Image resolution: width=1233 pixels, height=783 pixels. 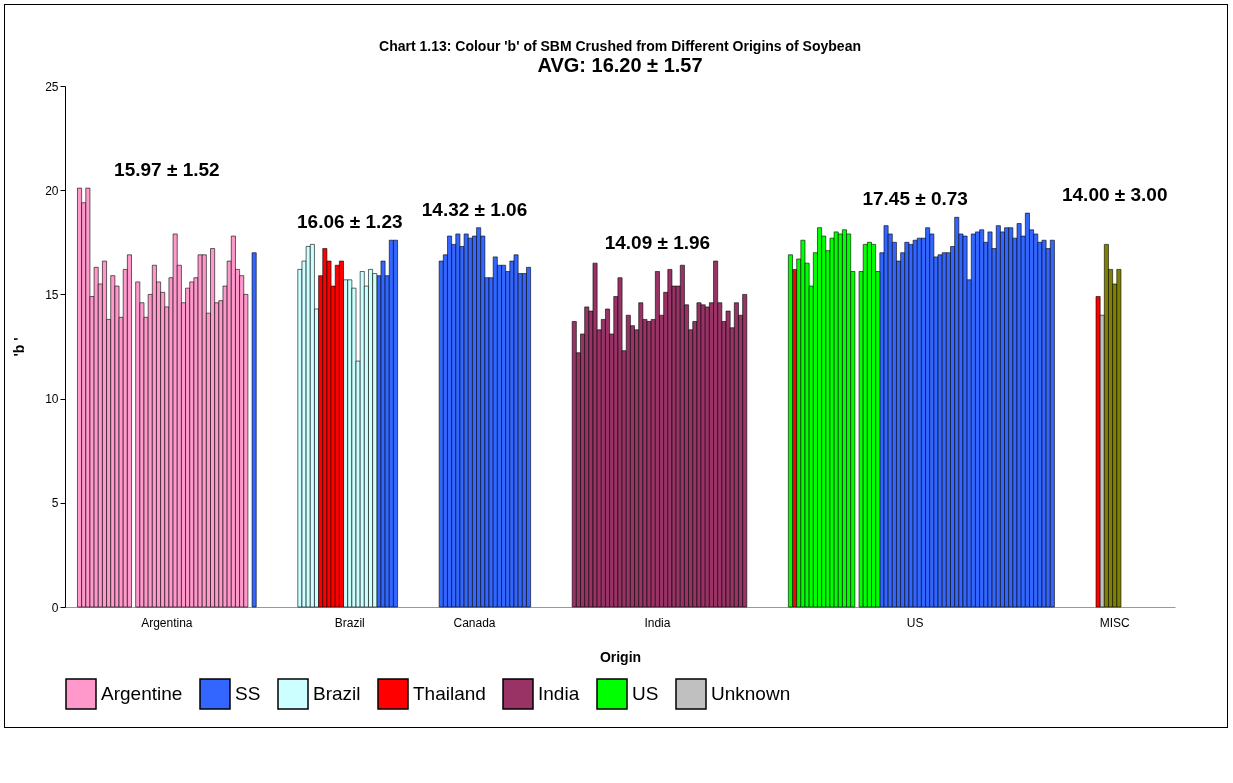 What do you see at coordinates (620, 46) in the screenshot?
I see `chart-title: Chart 1.13: Colour 'b' of SBM Crushed from Different Origins of Soybean` at bounding box center [620, 46].